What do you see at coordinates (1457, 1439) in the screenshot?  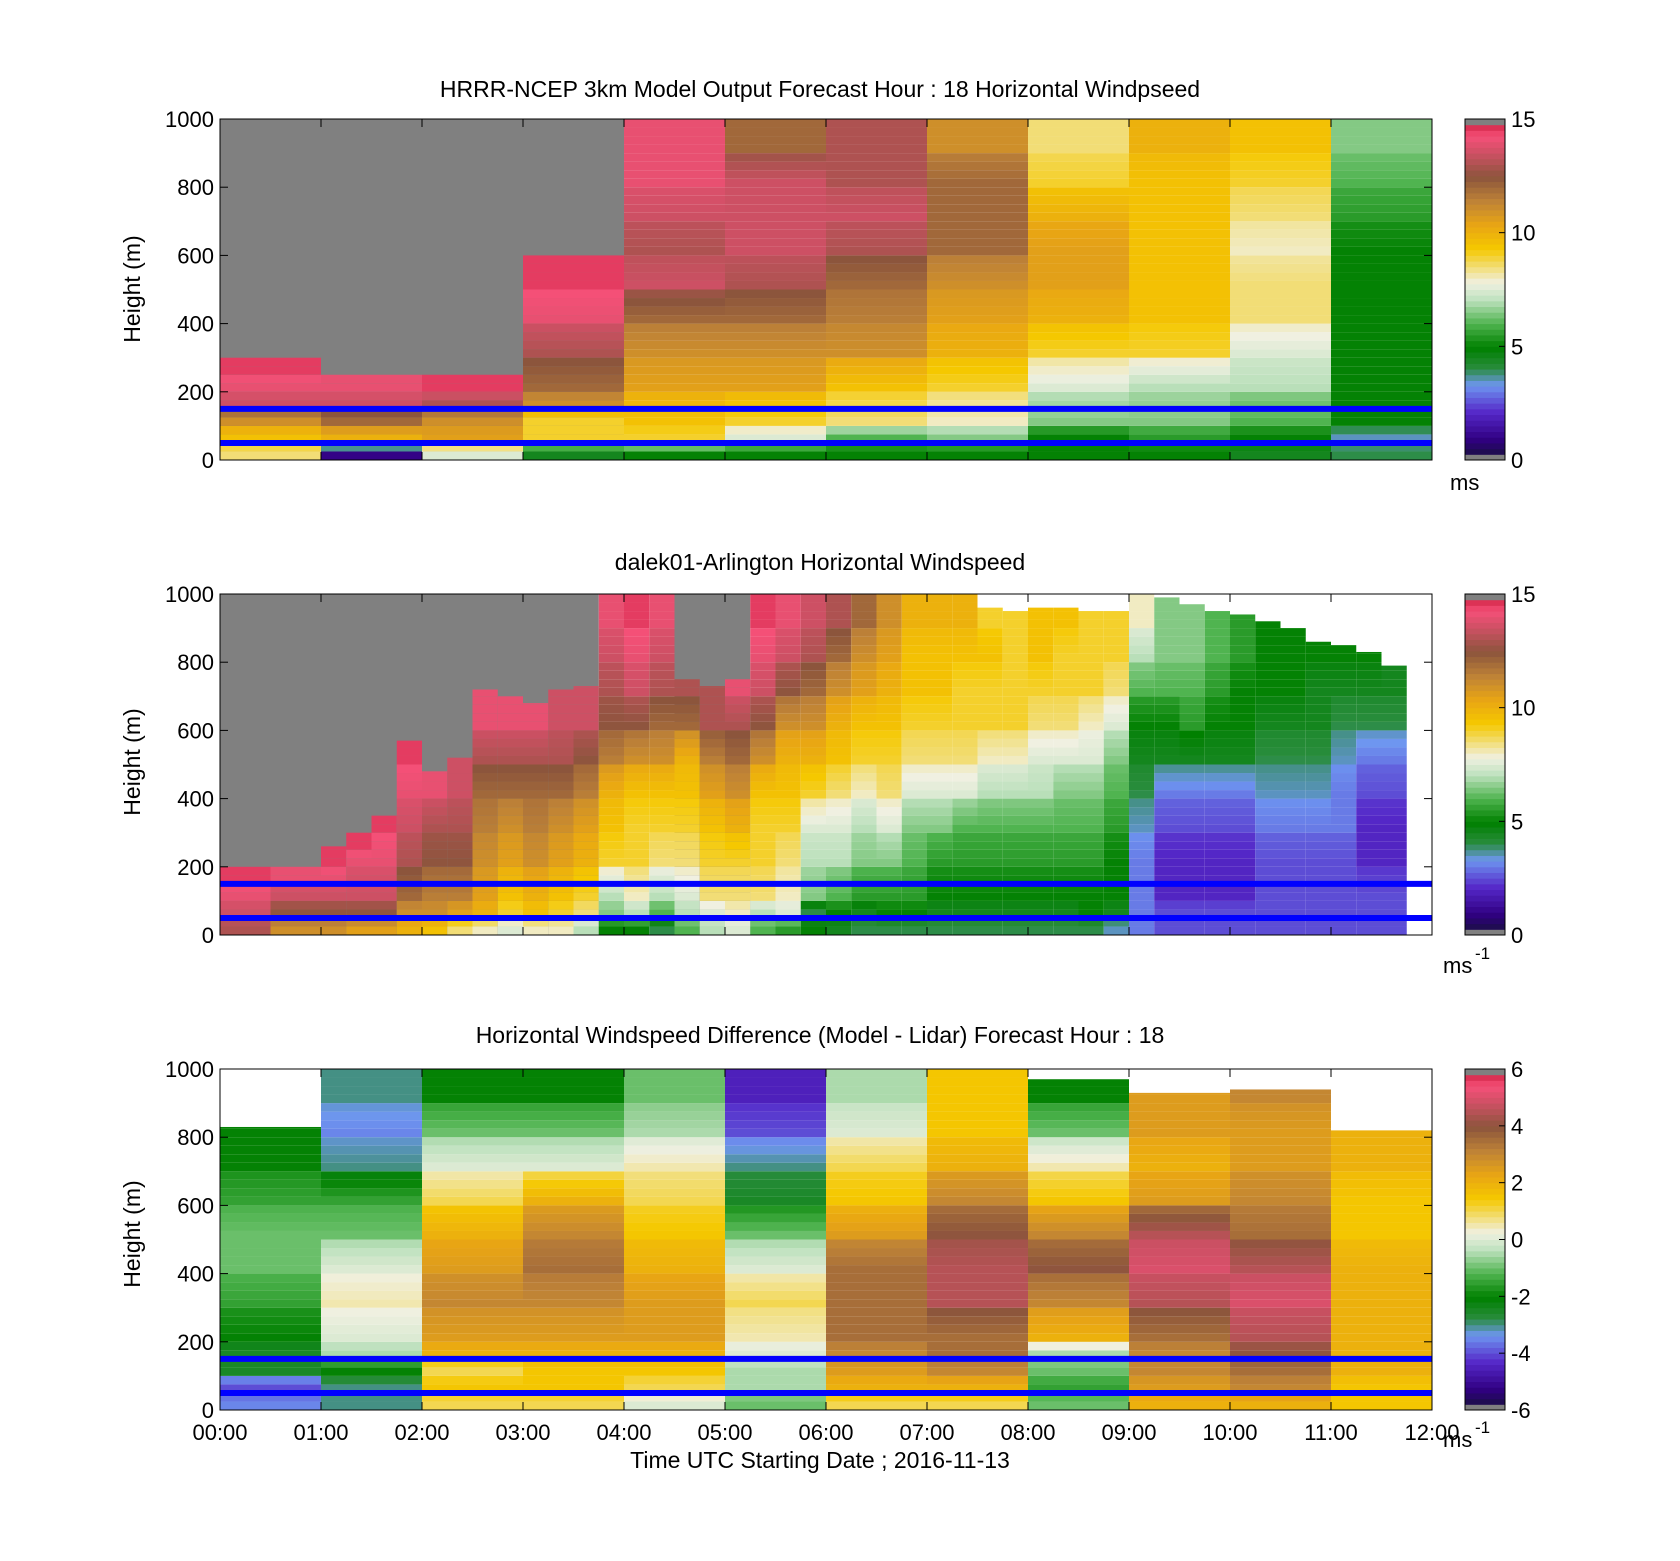 I see `colorbar-unit: ms` at bounding box center [1457, 1439].